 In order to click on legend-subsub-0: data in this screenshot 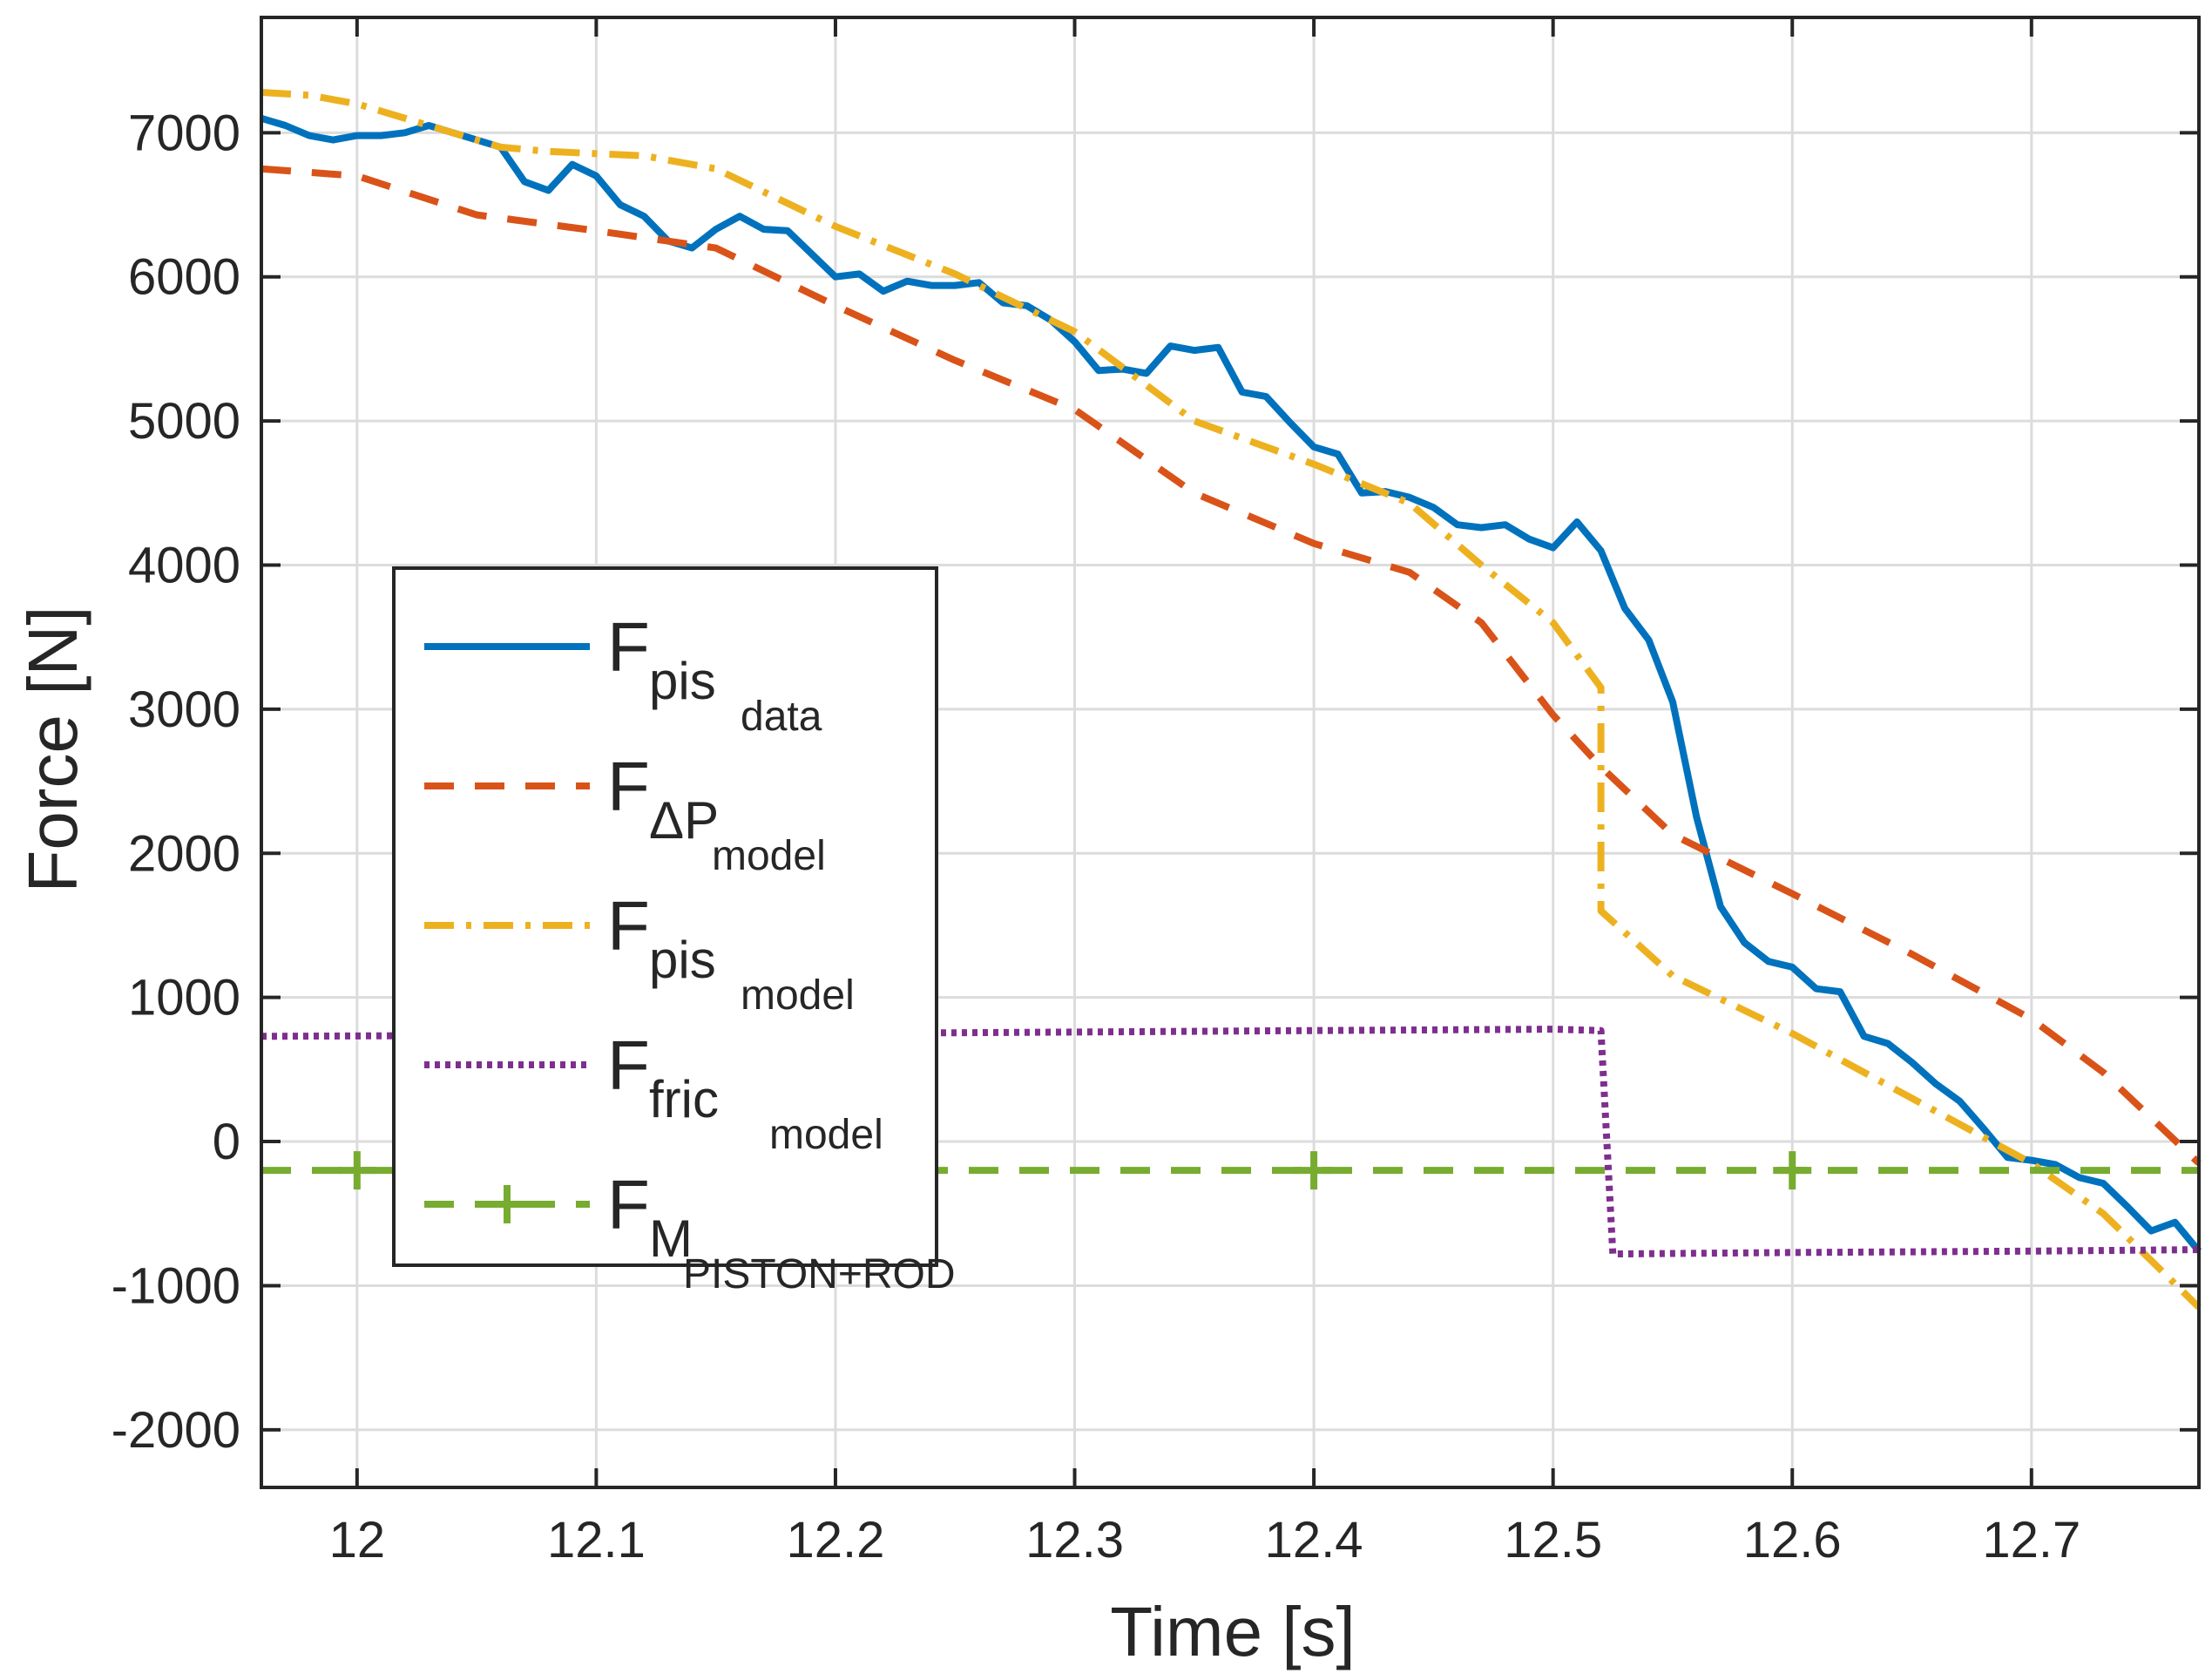, I will do `click(781, 717)`.